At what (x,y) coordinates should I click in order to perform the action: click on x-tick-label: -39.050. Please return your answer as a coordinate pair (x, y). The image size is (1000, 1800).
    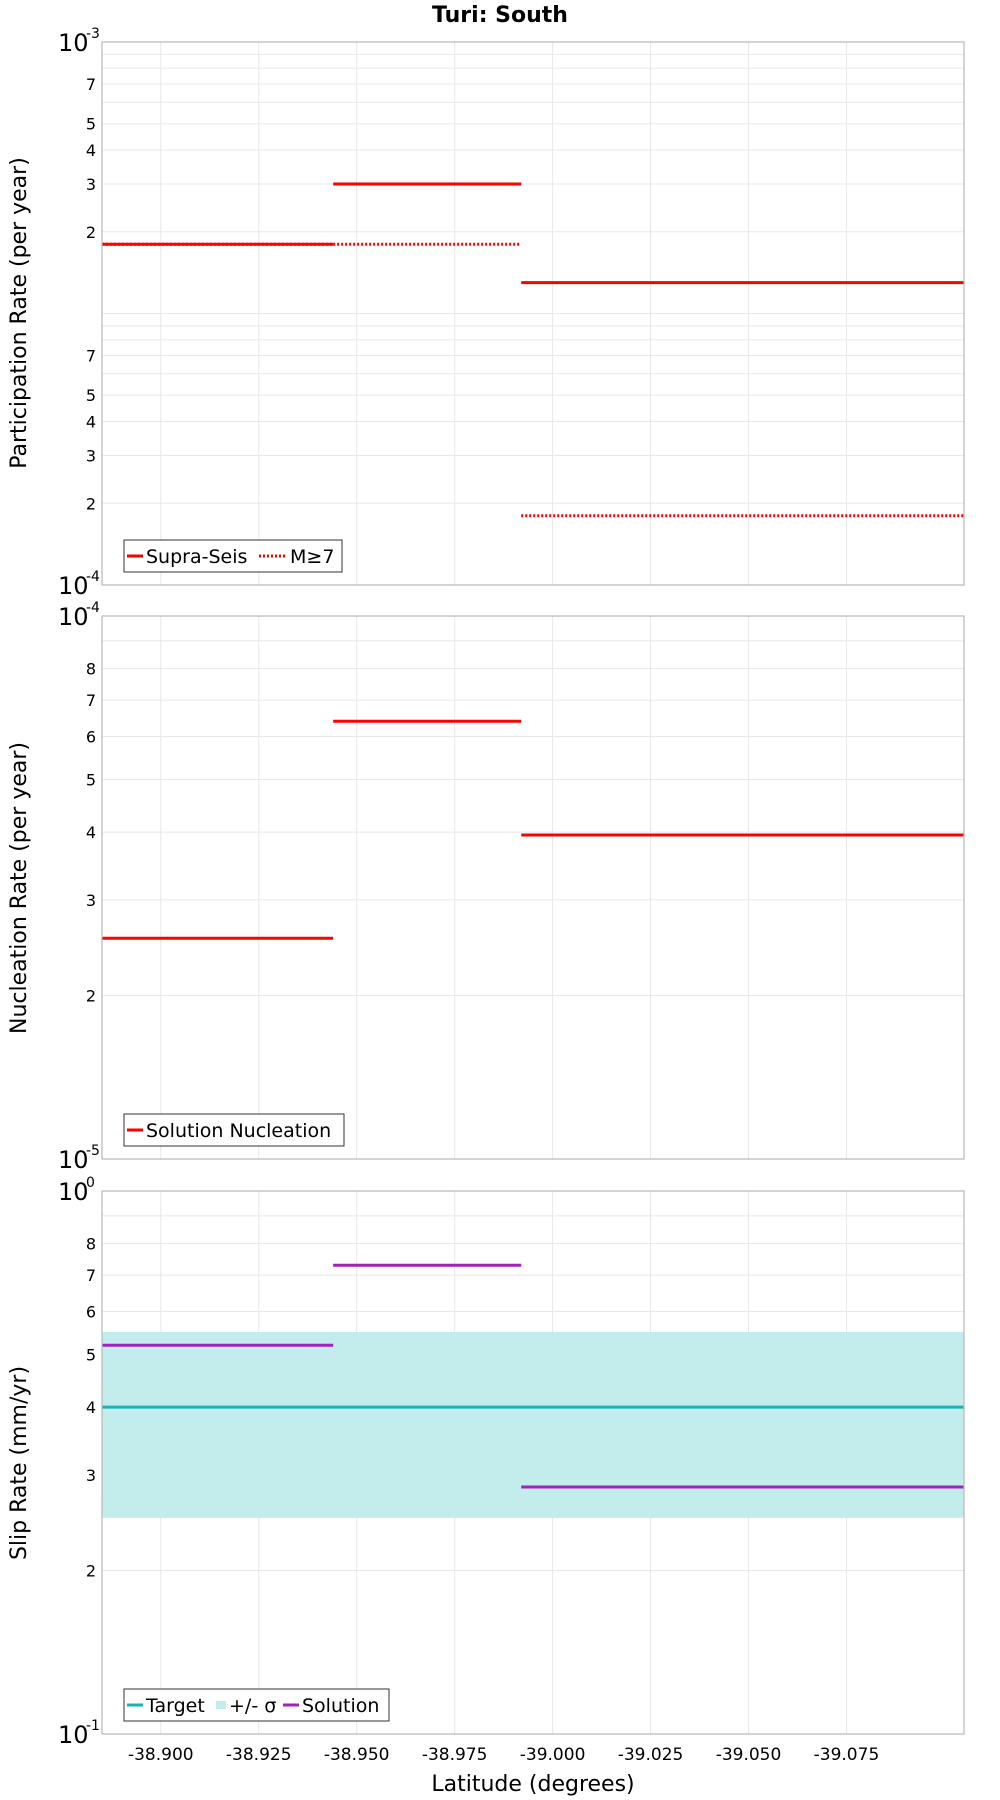
    Looking at the image, I should click on (749, 1755).